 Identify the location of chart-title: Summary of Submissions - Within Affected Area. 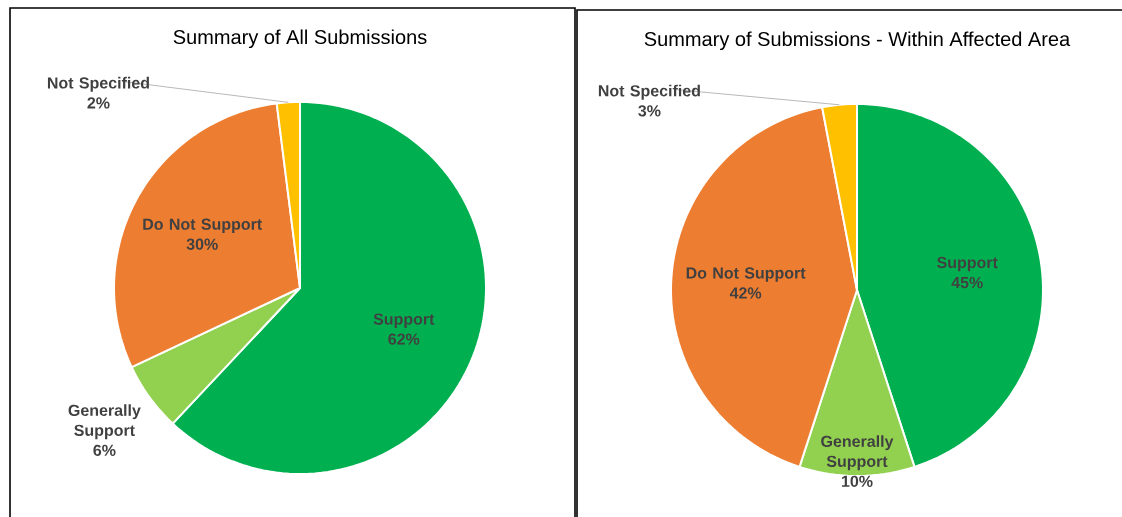
(857, 41).